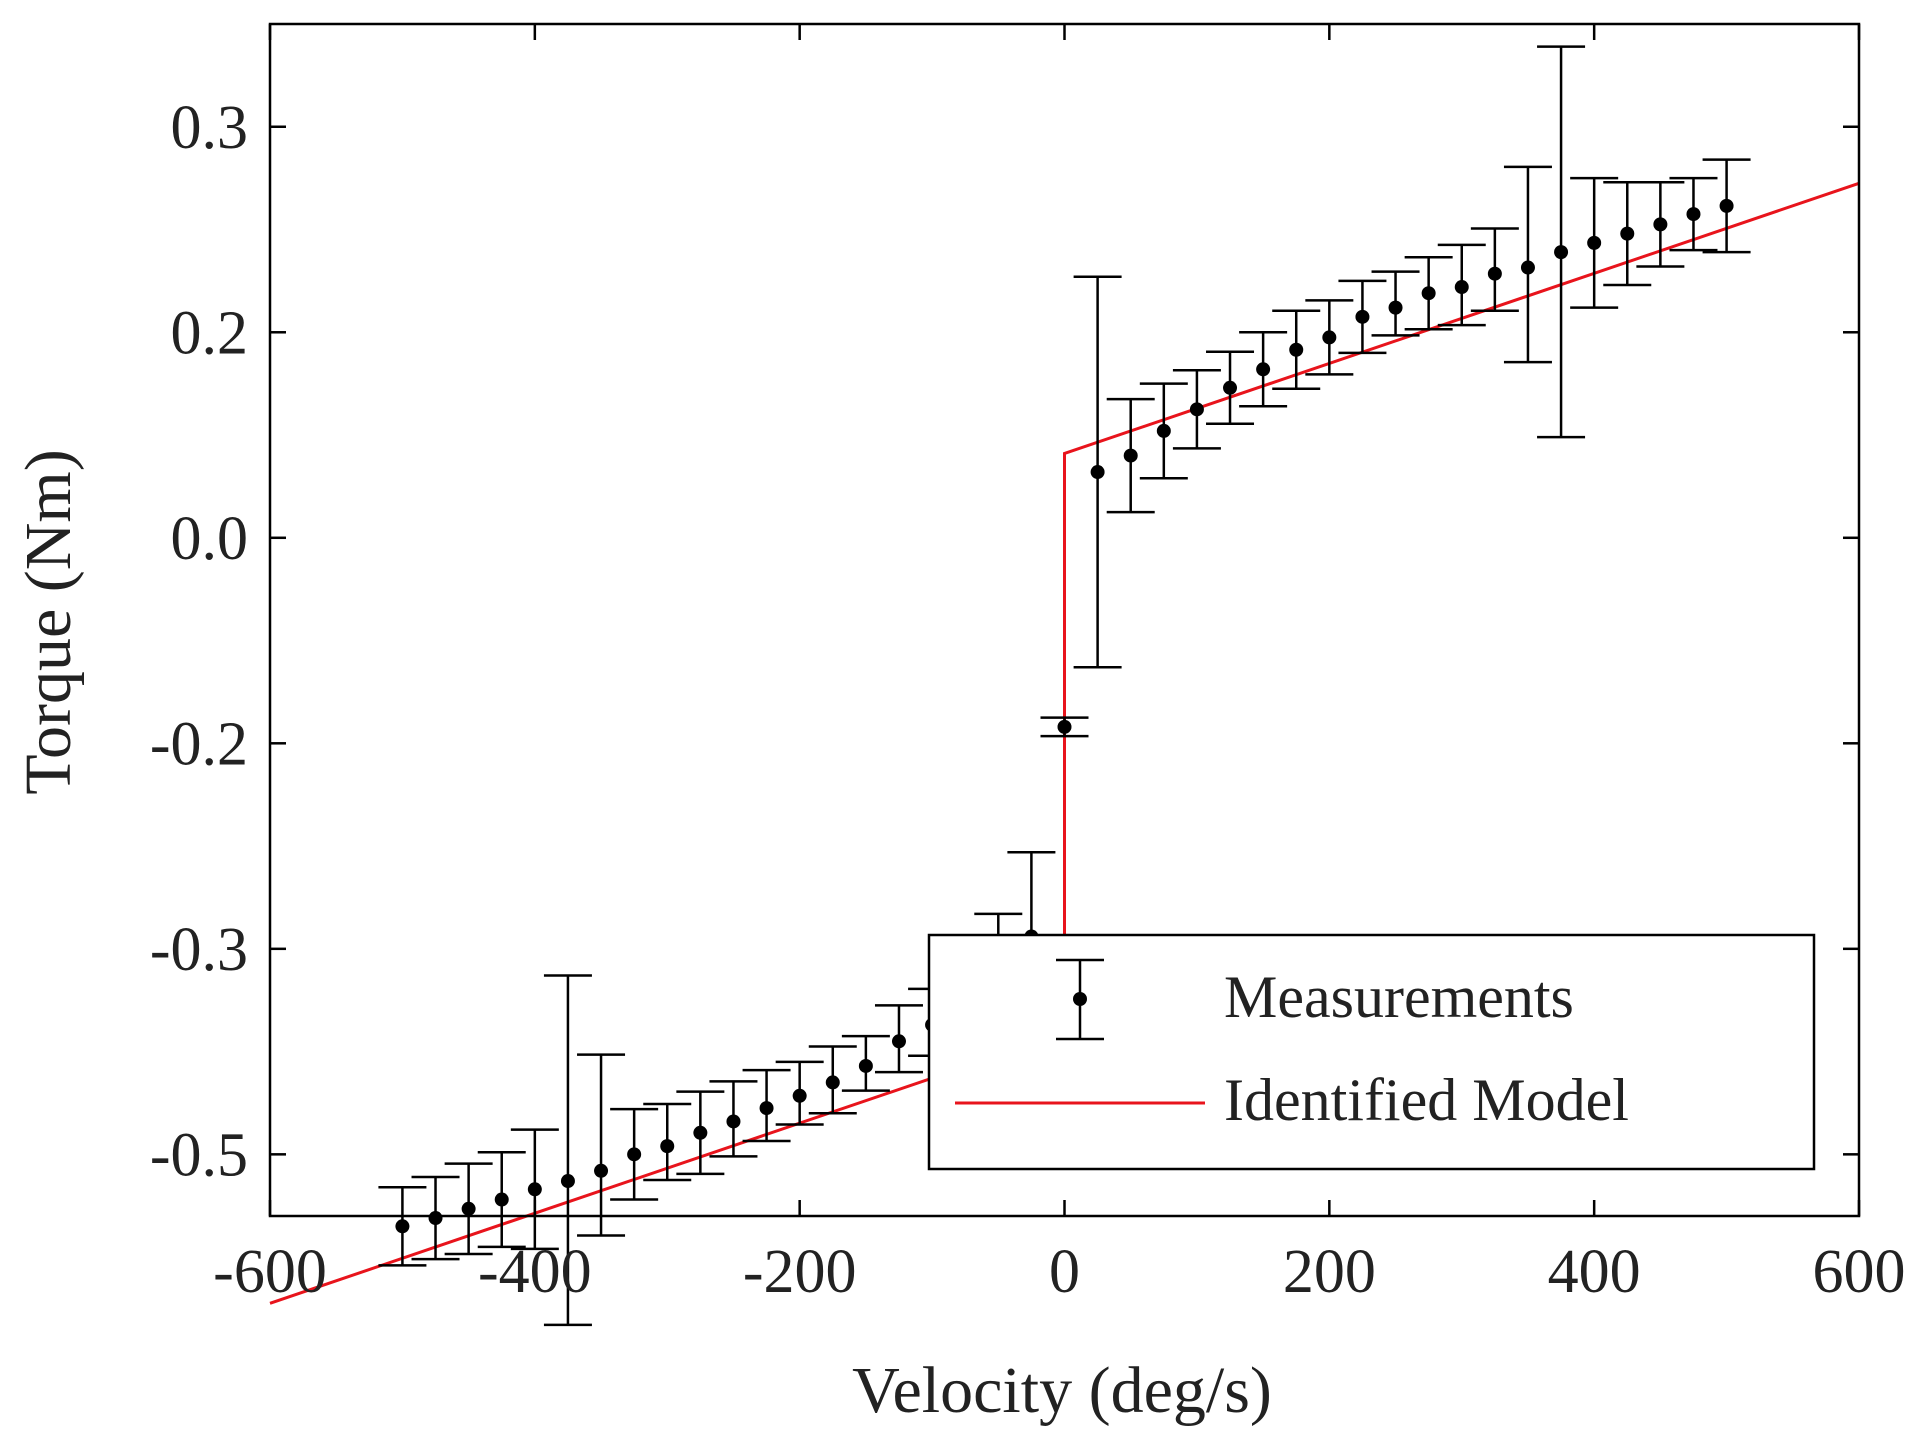 The image size is (1924, 1436). I want to click on y-tick-label: -0.5, so click(199, 1155).